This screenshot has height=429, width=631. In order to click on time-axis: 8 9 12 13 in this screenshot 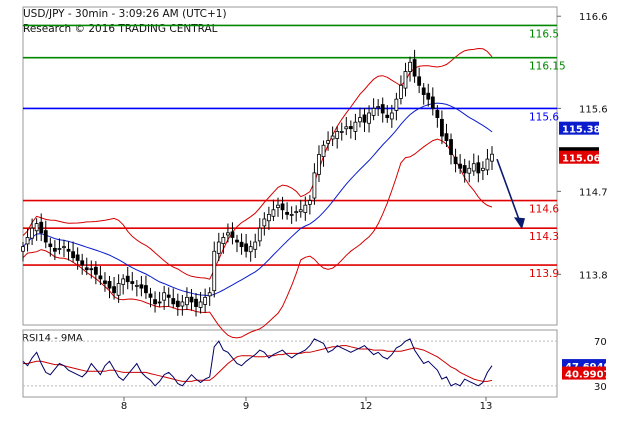, I will do `click(307, 404)`.